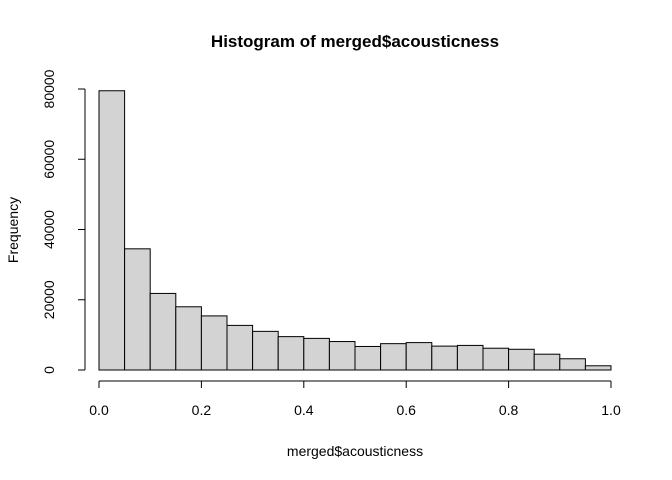 This screenshot has width=672, height=480. I want to click on x-axis: 0.0 0.2 0.4 0.6 0.8 1.0, so click(355, 399).